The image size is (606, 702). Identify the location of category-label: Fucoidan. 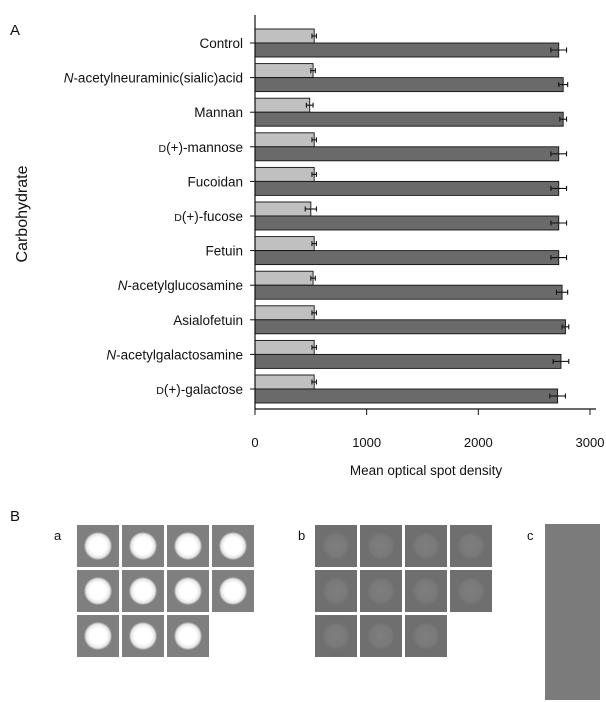
(215, 181).